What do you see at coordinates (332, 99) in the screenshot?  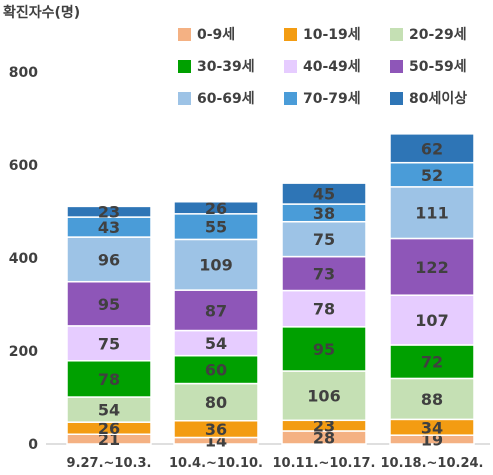 I see `legend-label: 70-79세` at bounding box center [332, 99].